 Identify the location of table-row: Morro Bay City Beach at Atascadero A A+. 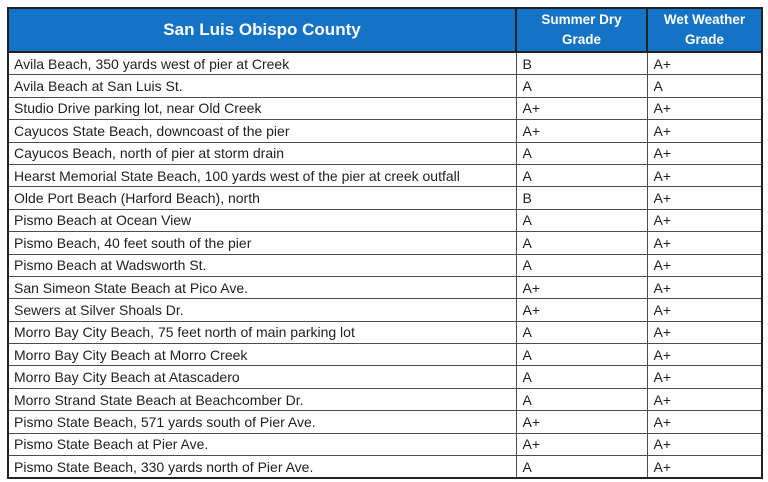
(385, 377).